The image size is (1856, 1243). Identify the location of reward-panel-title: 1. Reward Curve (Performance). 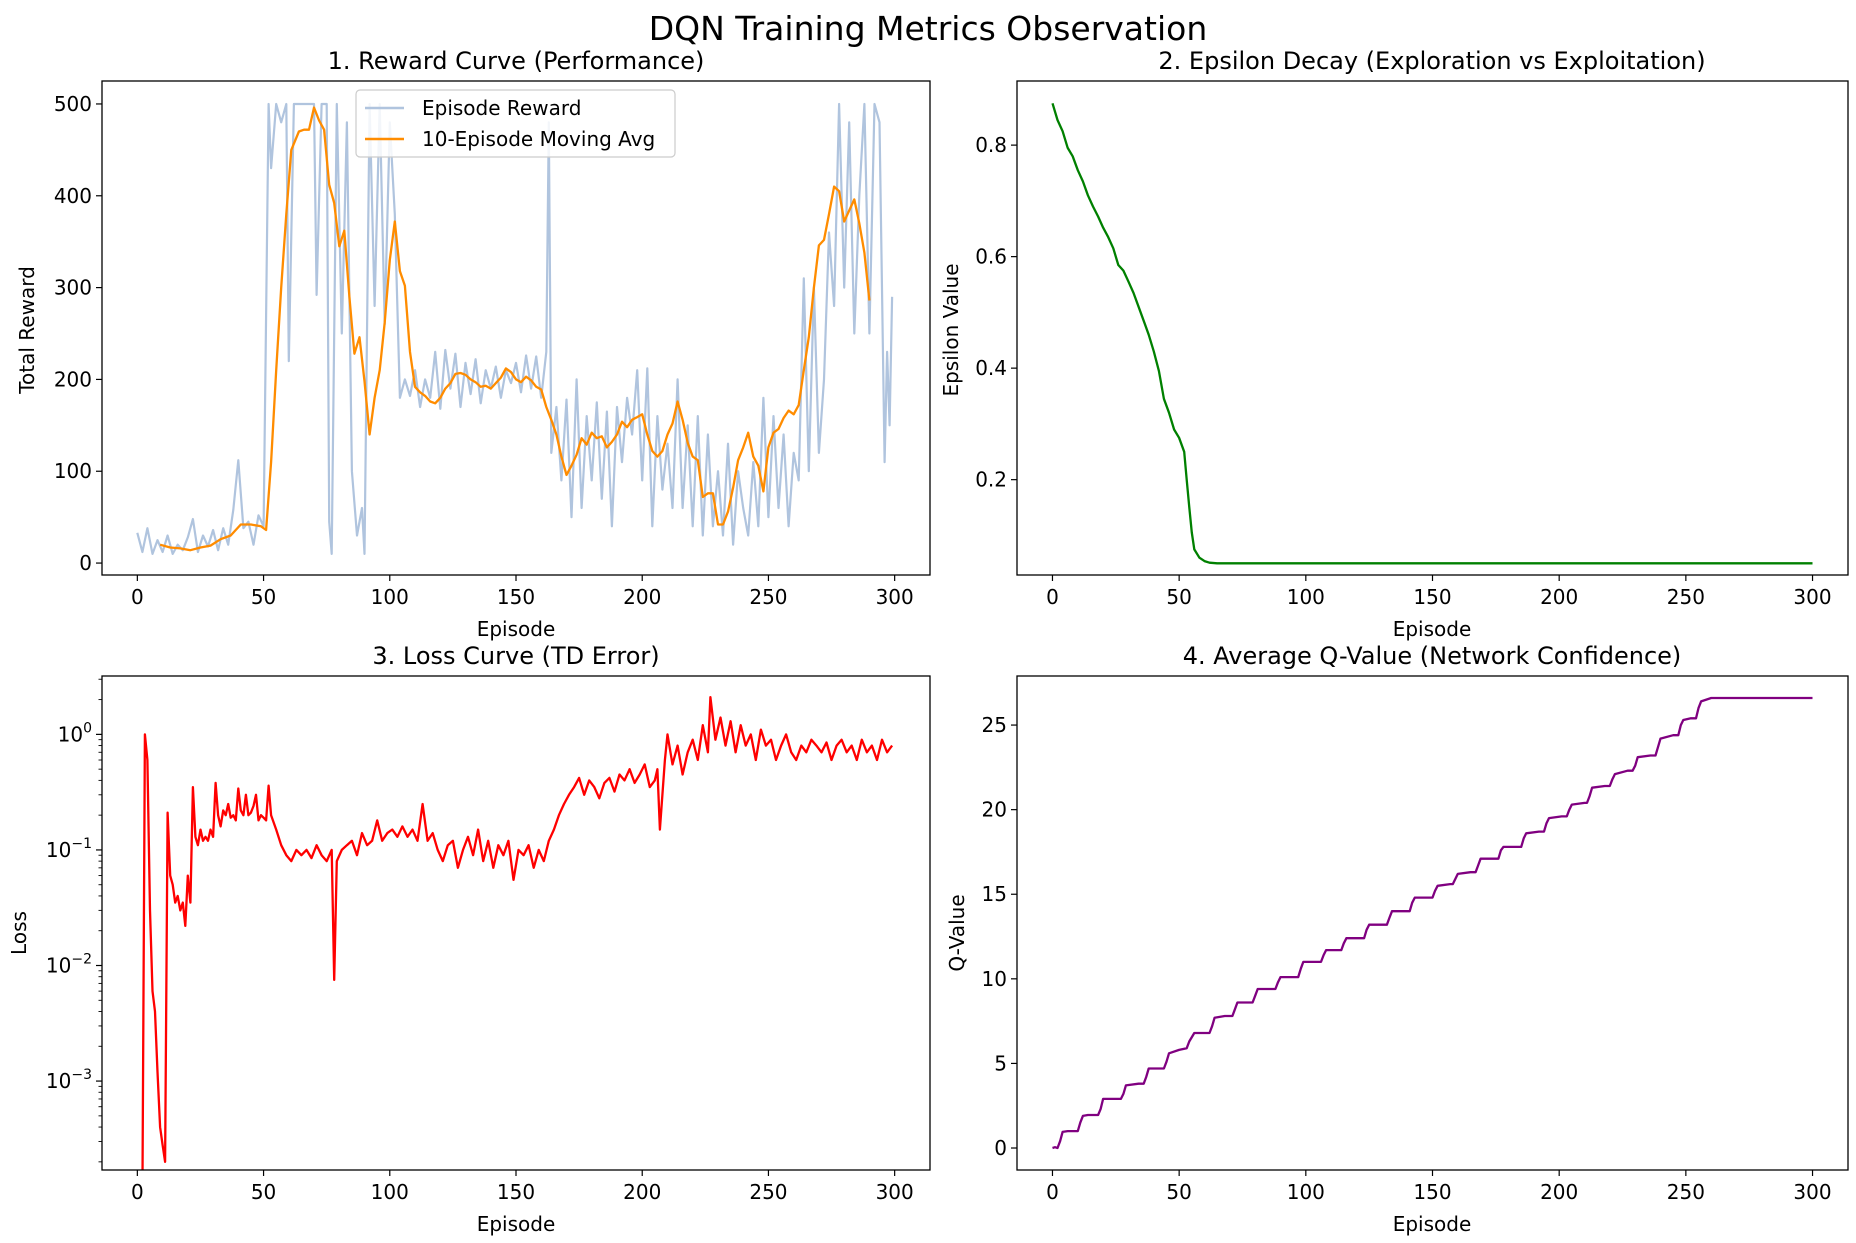
(516, 61).